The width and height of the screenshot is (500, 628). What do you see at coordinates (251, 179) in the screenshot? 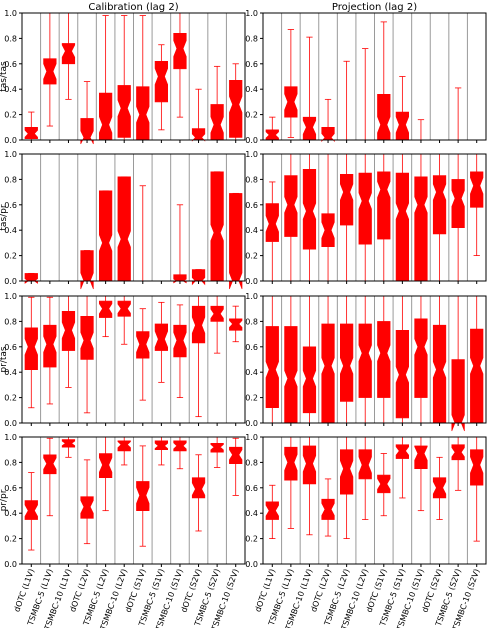
I see `panel-4-ytick-label: 0.8` at bounding box center [251, 179].